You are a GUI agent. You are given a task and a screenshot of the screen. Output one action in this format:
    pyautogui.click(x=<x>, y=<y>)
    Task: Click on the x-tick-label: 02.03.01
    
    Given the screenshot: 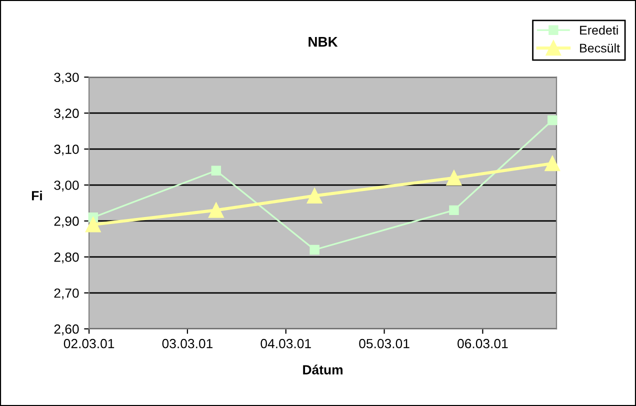 What is the action you would take?
    pyautogui.click(x=89, y=343)
    